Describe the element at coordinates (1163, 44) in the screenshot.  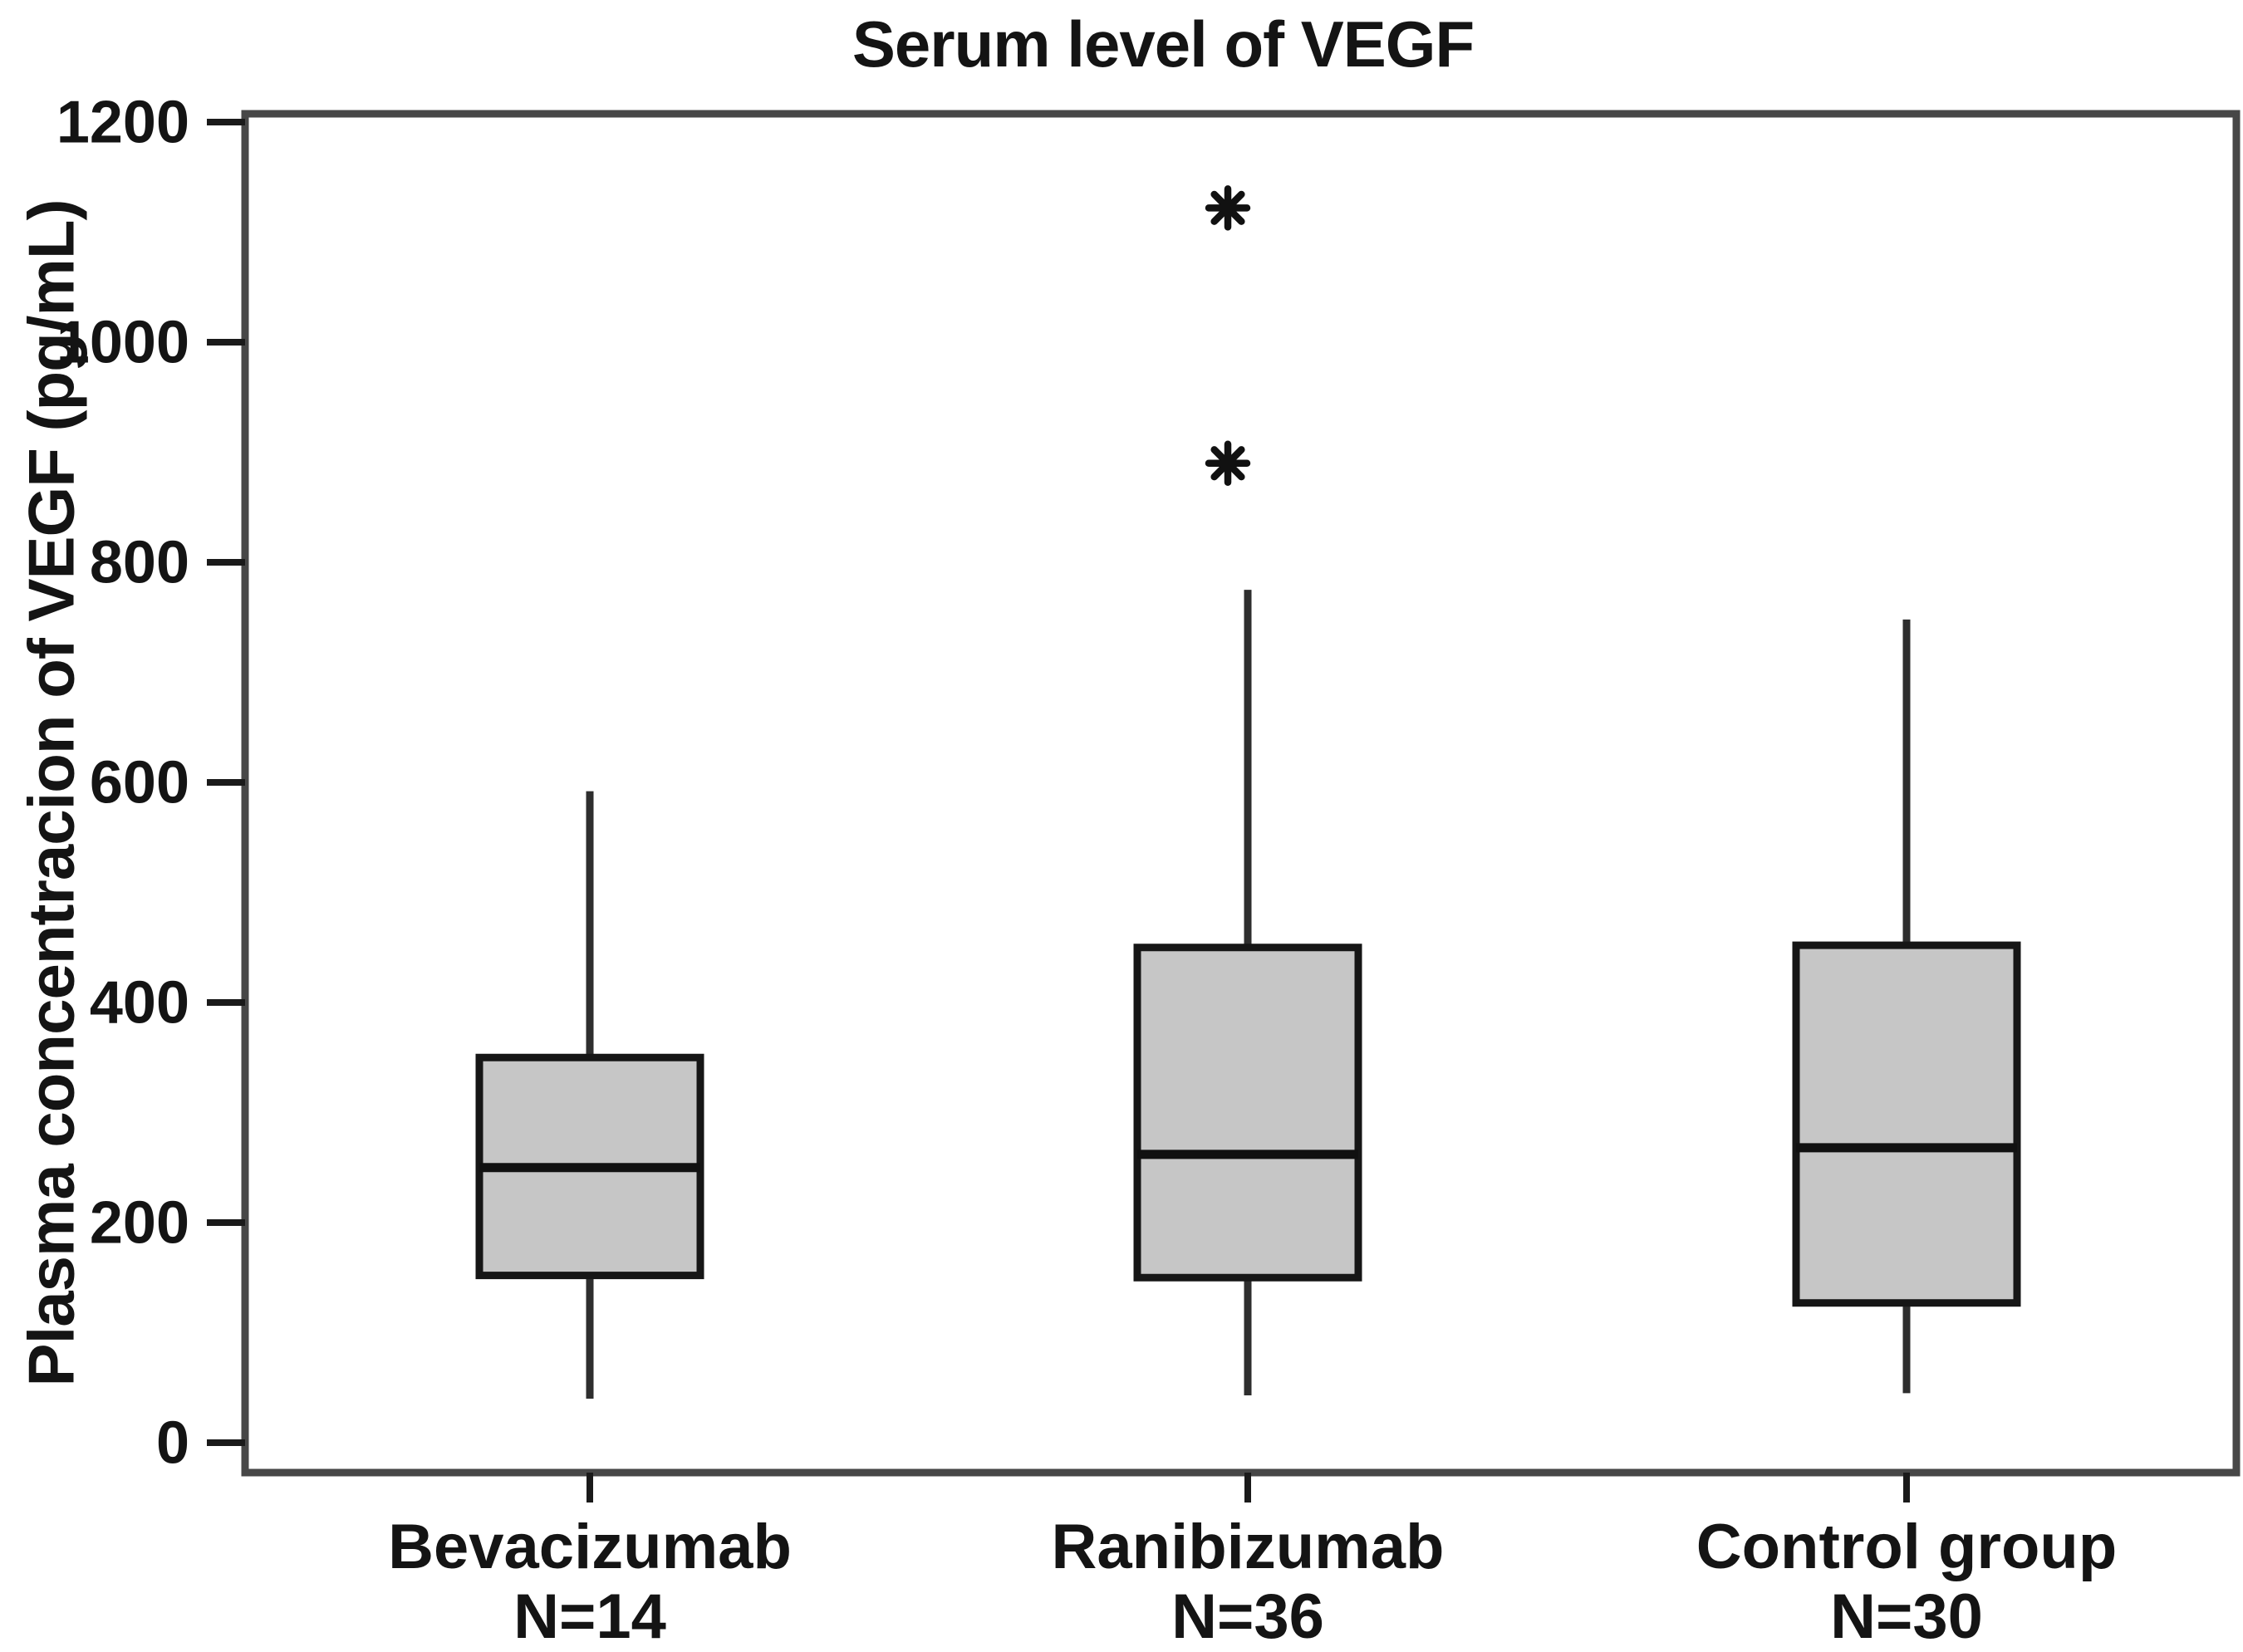
I see `chart-title: Serum level of VEGF` at that location.